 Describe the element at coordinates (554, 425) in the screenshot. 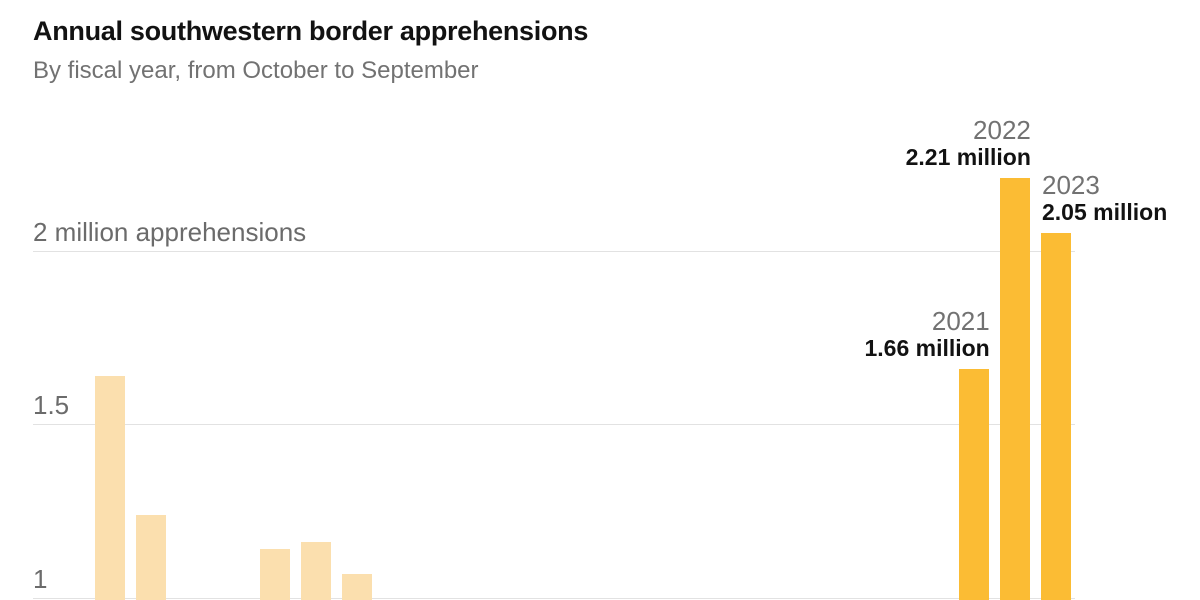

I see `gridline-1.5` at that location.